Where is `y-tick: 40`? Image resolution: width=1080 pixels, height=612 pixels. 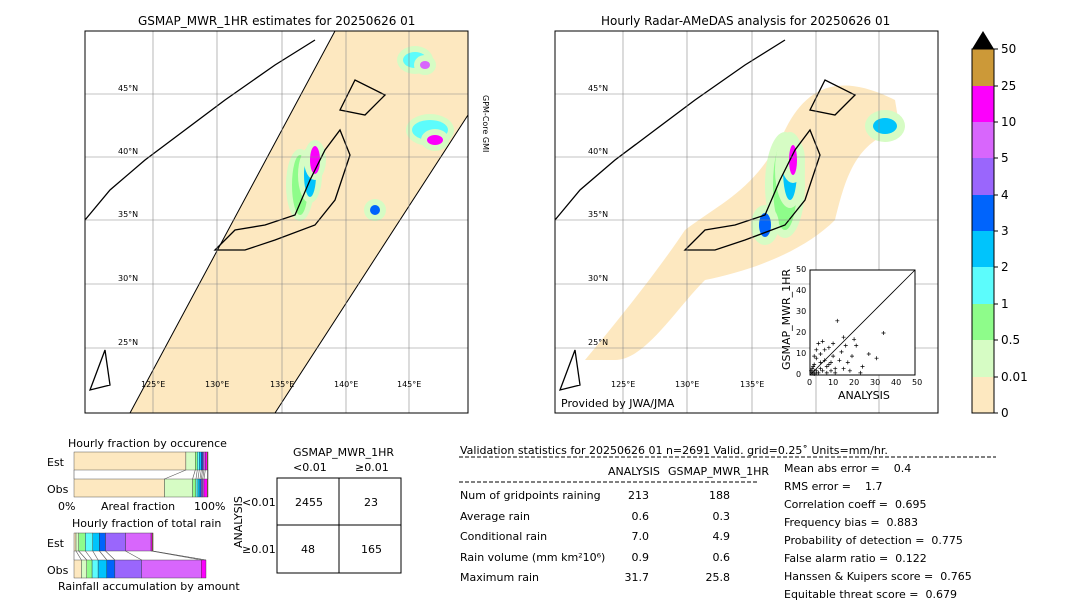 y-tick: 40 is located at coordinates (801, 290).